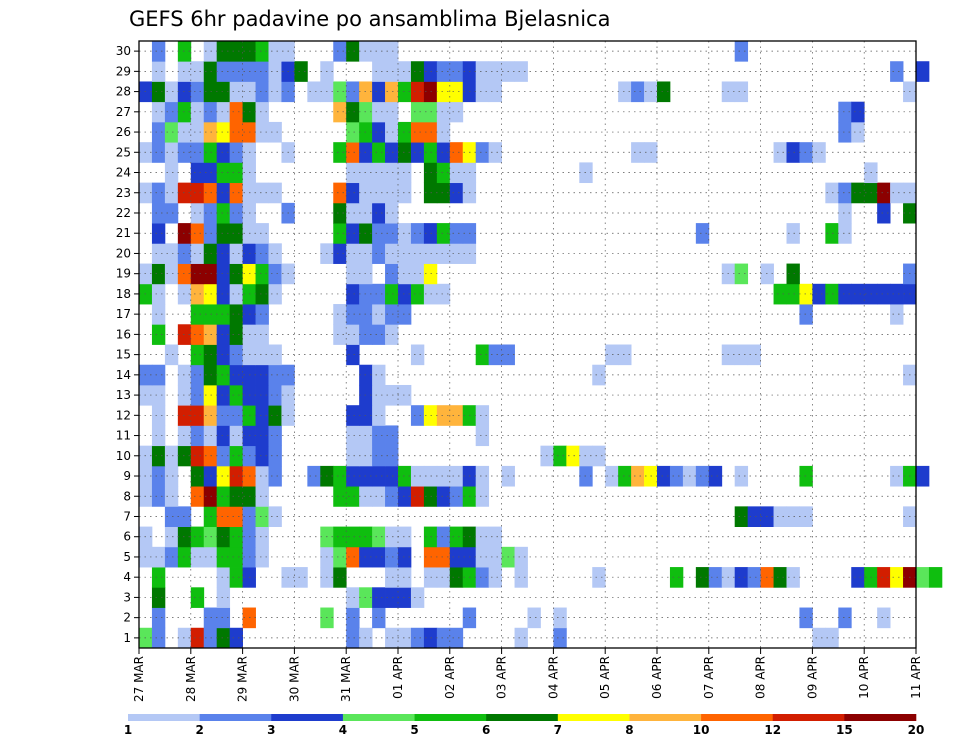 The height and width of the screenshot is (742, 960). Describe the element at coordinates (123, 395) in the screenshot. I see `y-tick-label: 13` at that location.